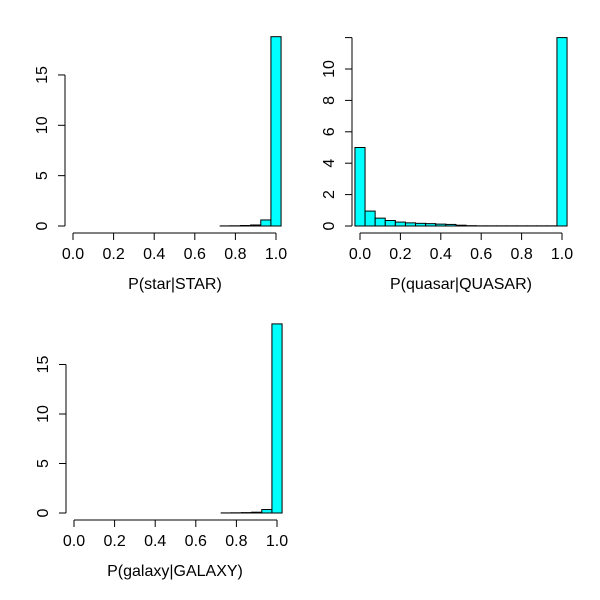 The image size is (600, 600). I want to click on x-axis-label: P(galaxy|GALAXY), so click(175, 571).